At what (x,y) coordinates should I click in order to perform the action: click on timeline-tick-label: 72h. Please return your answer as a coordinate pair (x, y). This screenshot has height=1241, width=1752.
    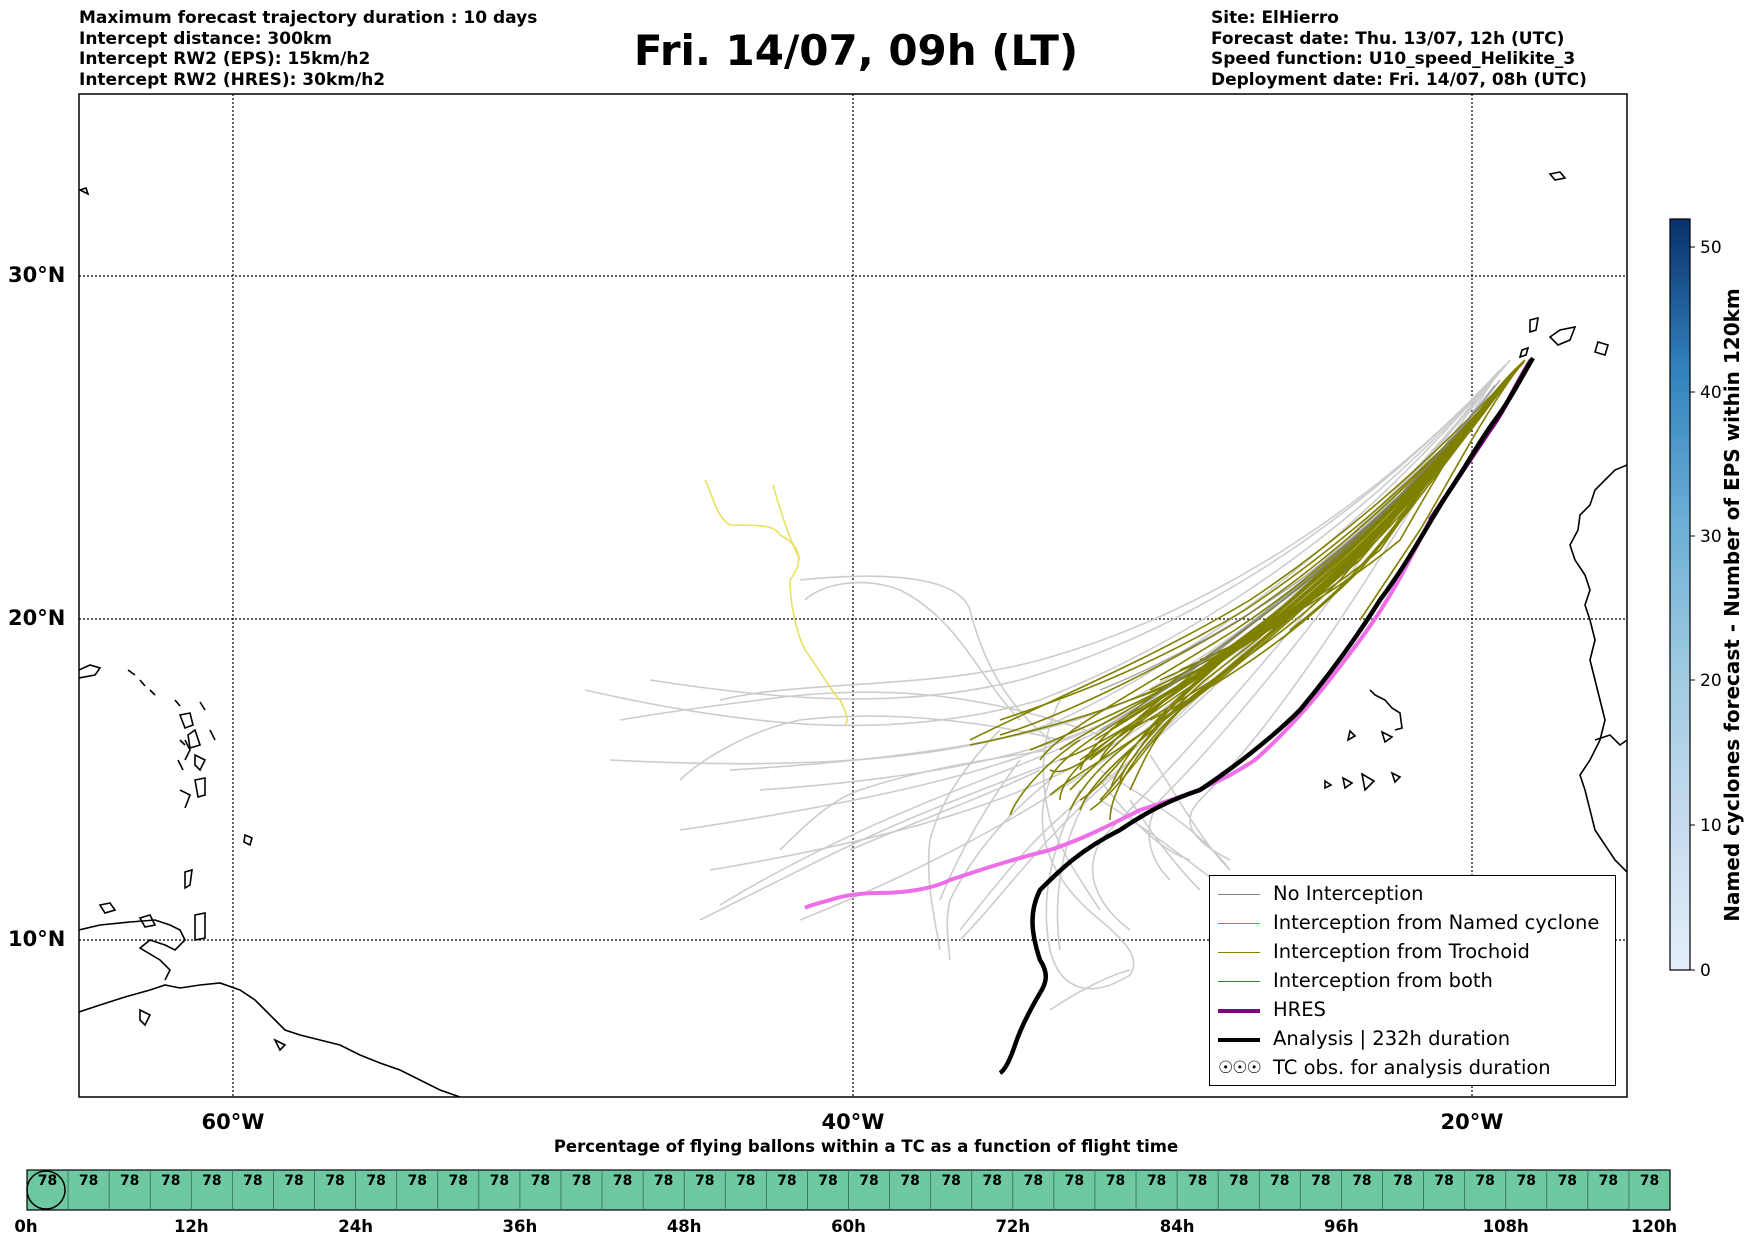
    Looking at the image, I should click on (1013, 1226).